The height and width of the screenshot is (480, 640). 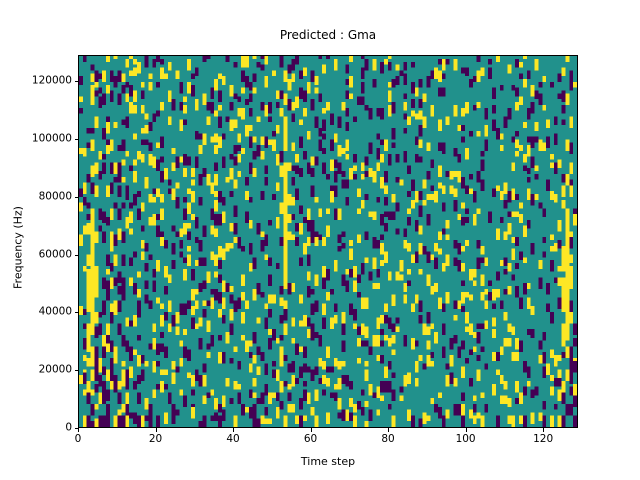 I want to click on y-tick-label: 100000, so click(x=51, y=138).